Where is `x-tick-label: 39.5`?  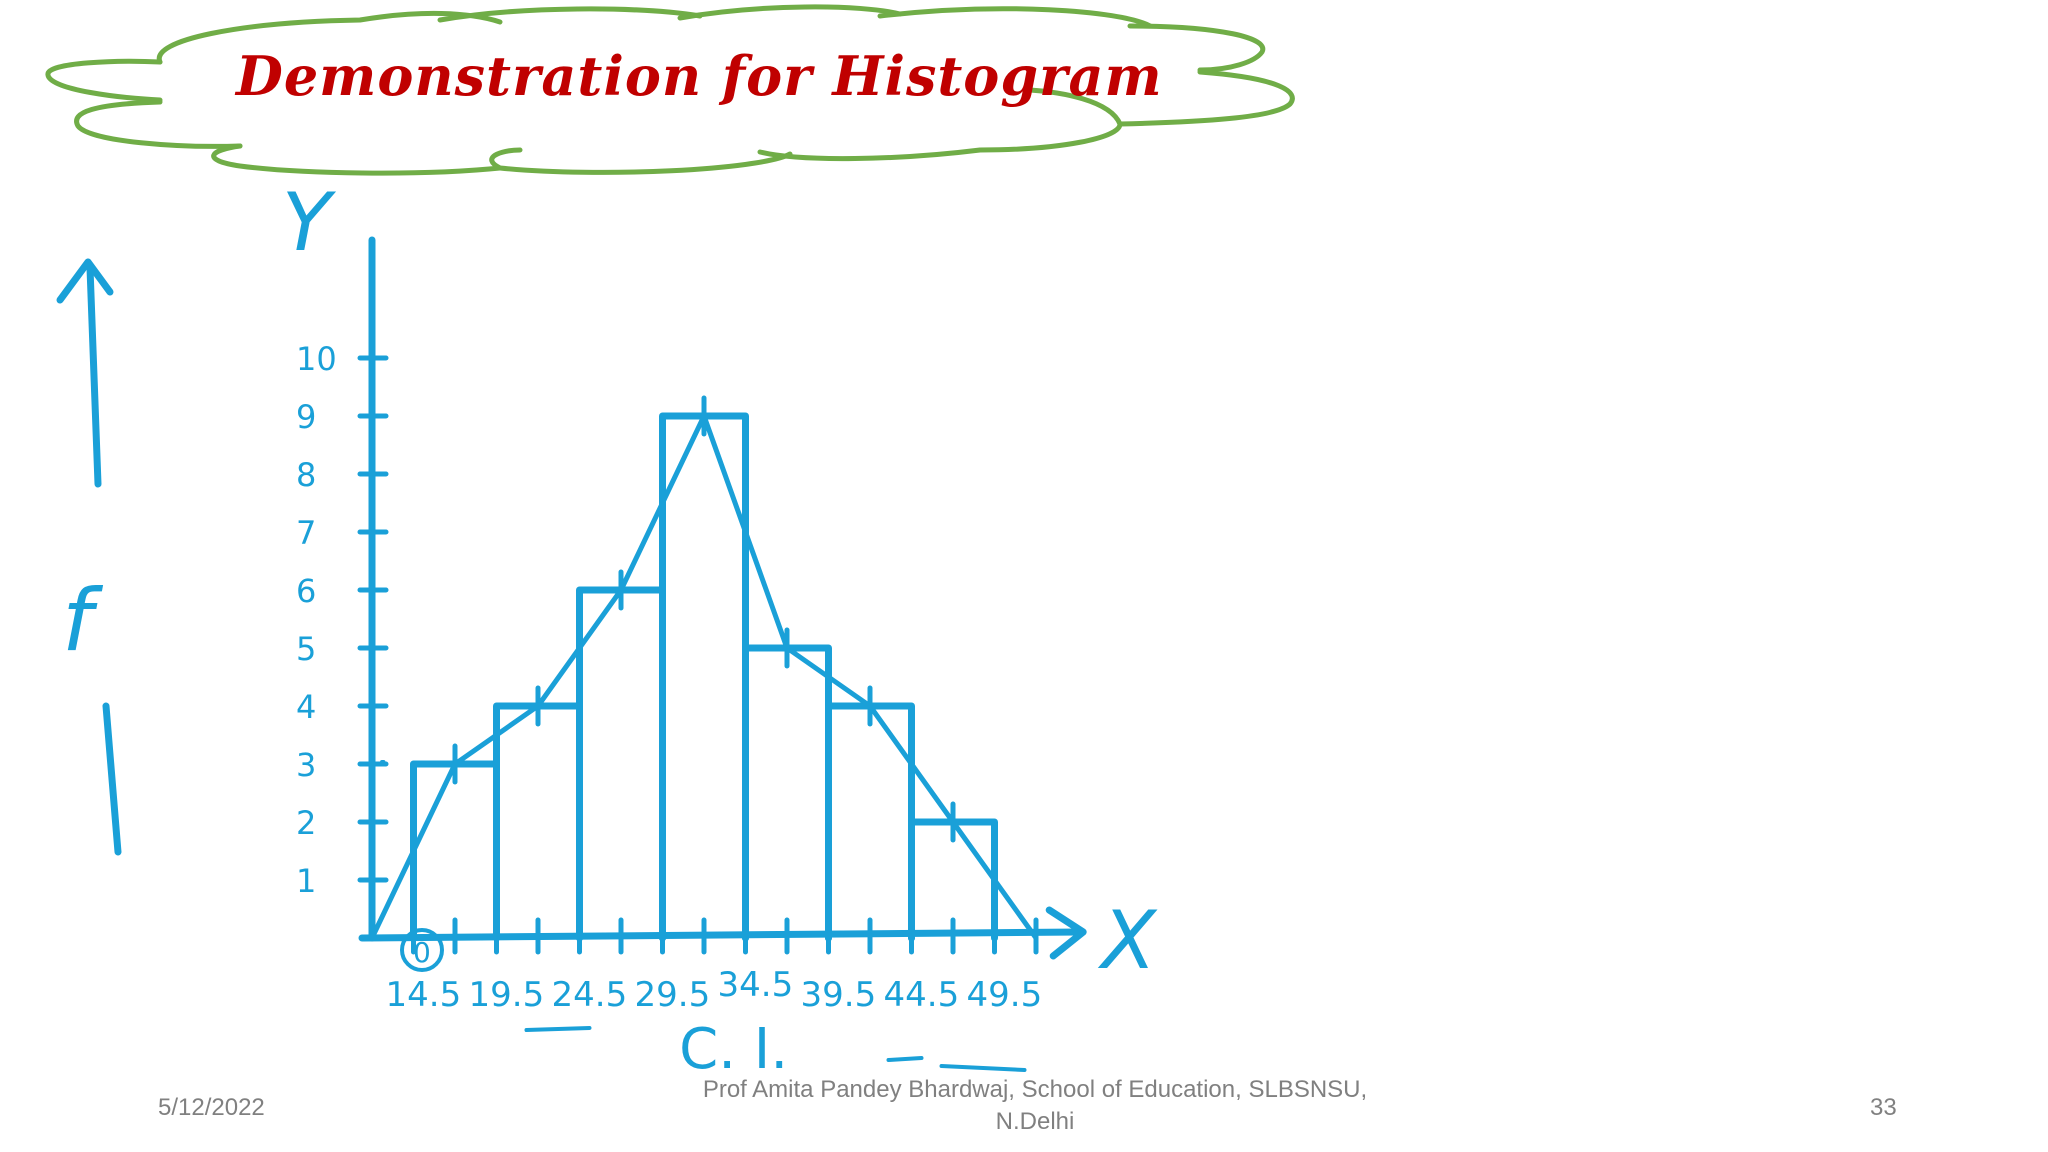
x-tick-label: 39.5 is located at coordinates (839, 995).